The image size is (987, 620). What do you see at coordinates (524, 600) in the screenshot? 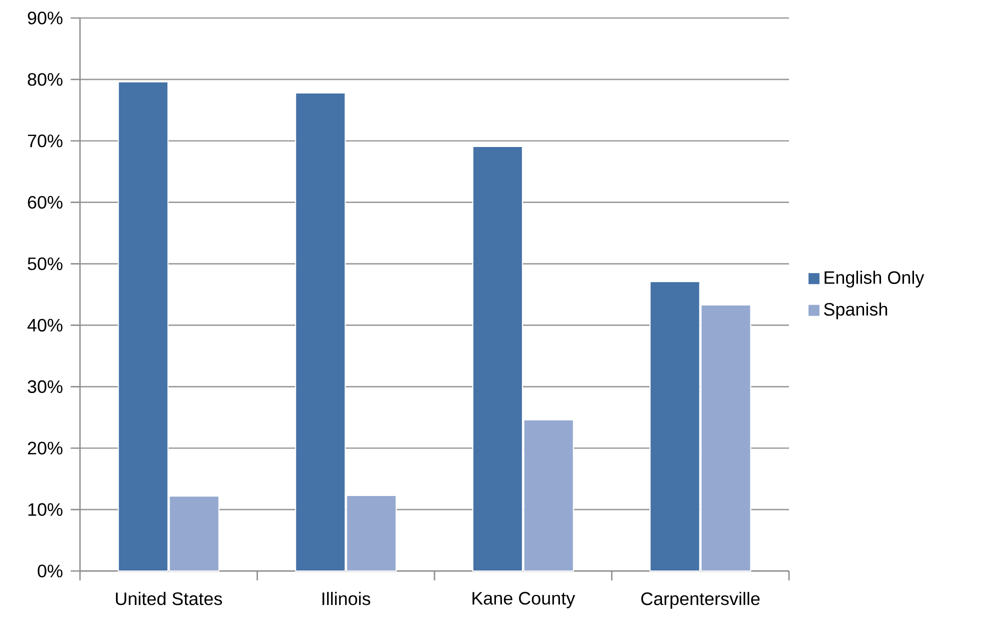
I see `x-tick-label: Kane County` at bounding box center [524, 600].